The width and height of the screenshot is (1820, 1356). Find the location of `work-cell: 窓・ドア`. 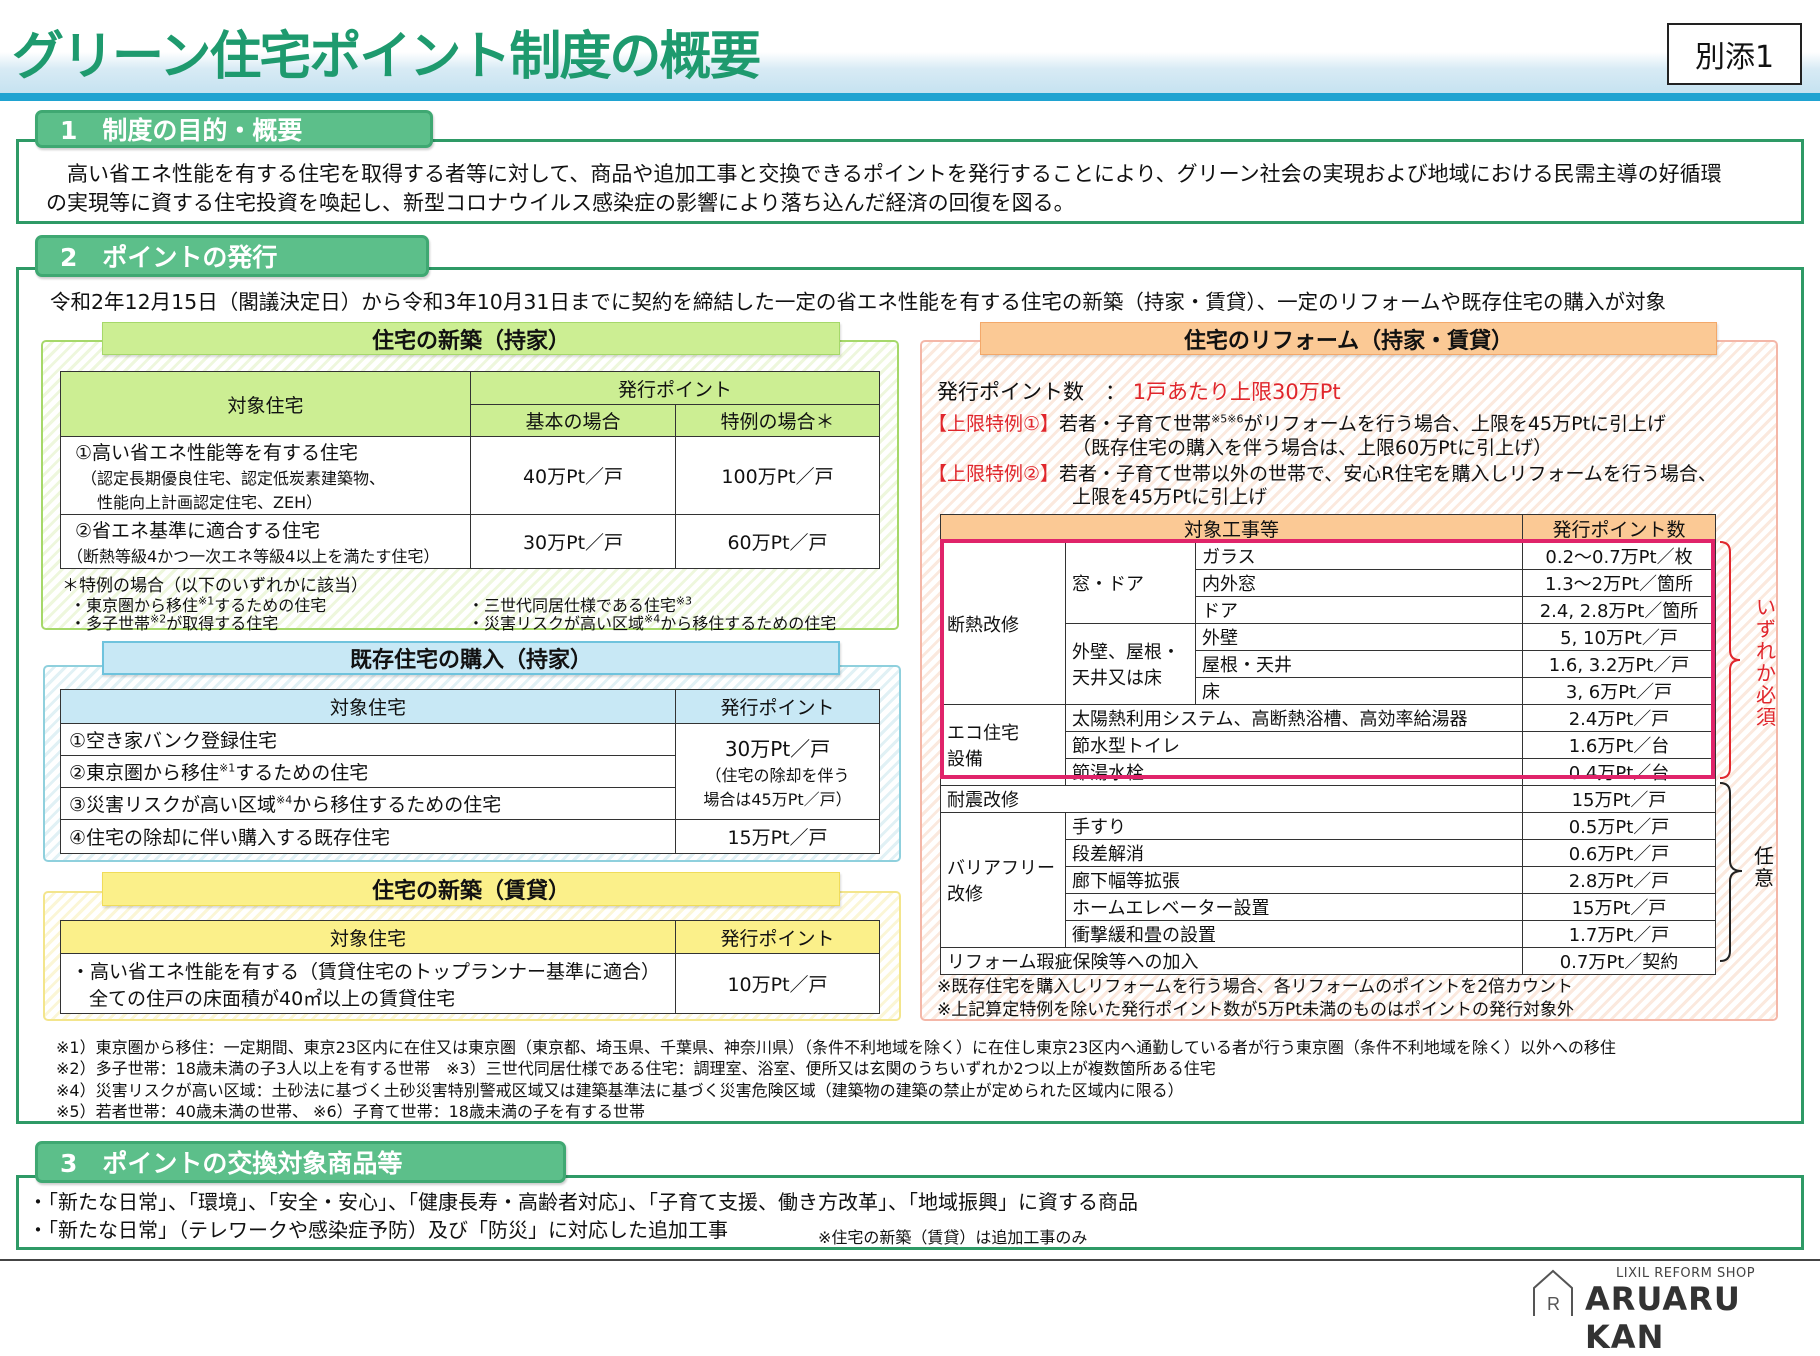

work-cell: 窓・ドア is located at coordinates (1130, 583).